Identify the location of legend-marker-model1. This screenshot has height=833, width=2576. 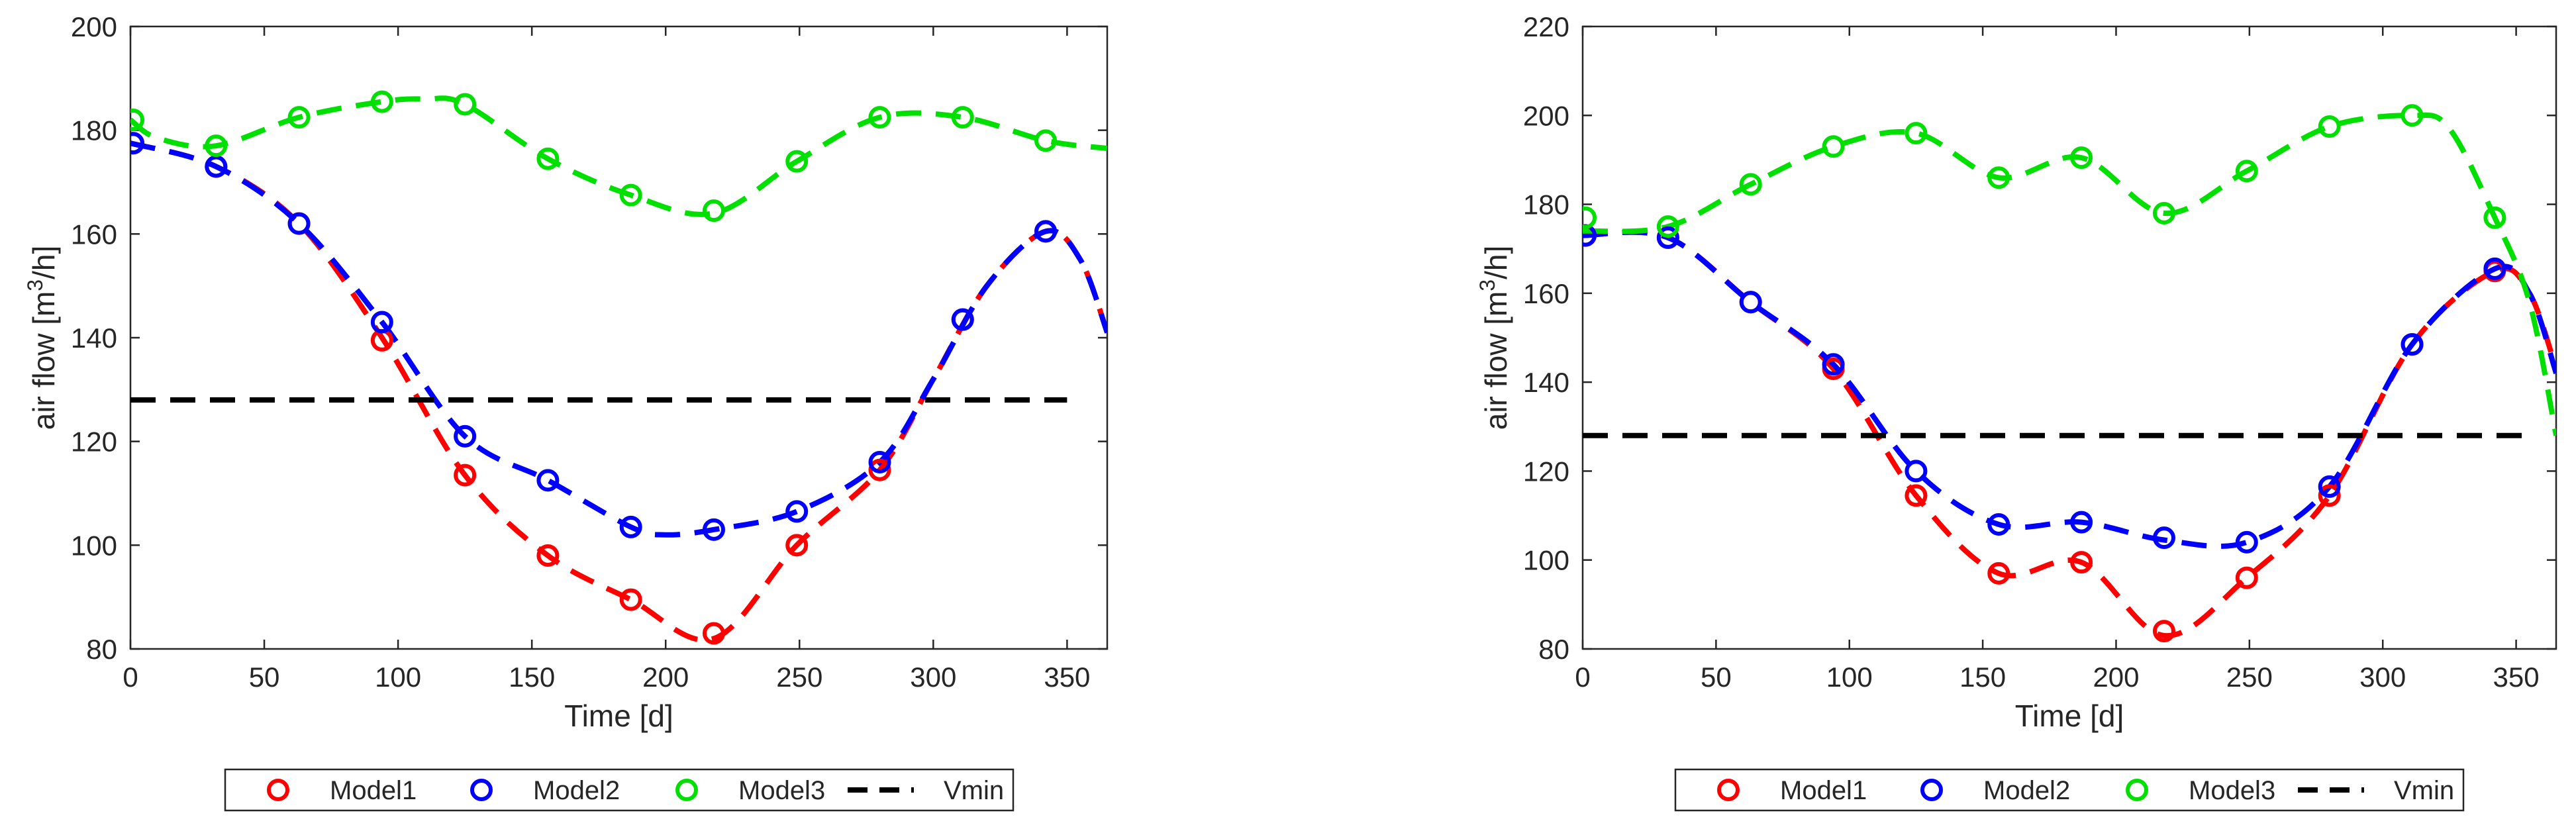
(278, 790).